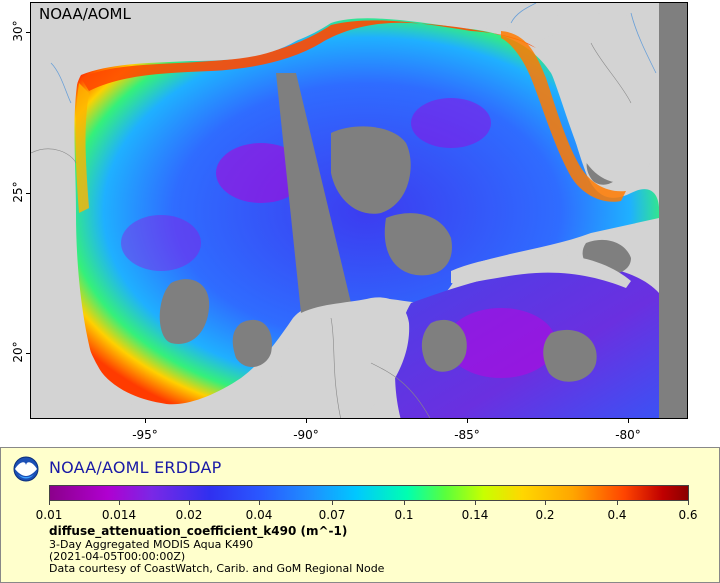  What do you see at coordinates (135, 467) in the screenshot?
I see `legend-title: NOAA/AOML ERDDAP` at bounding box center [135, 467].